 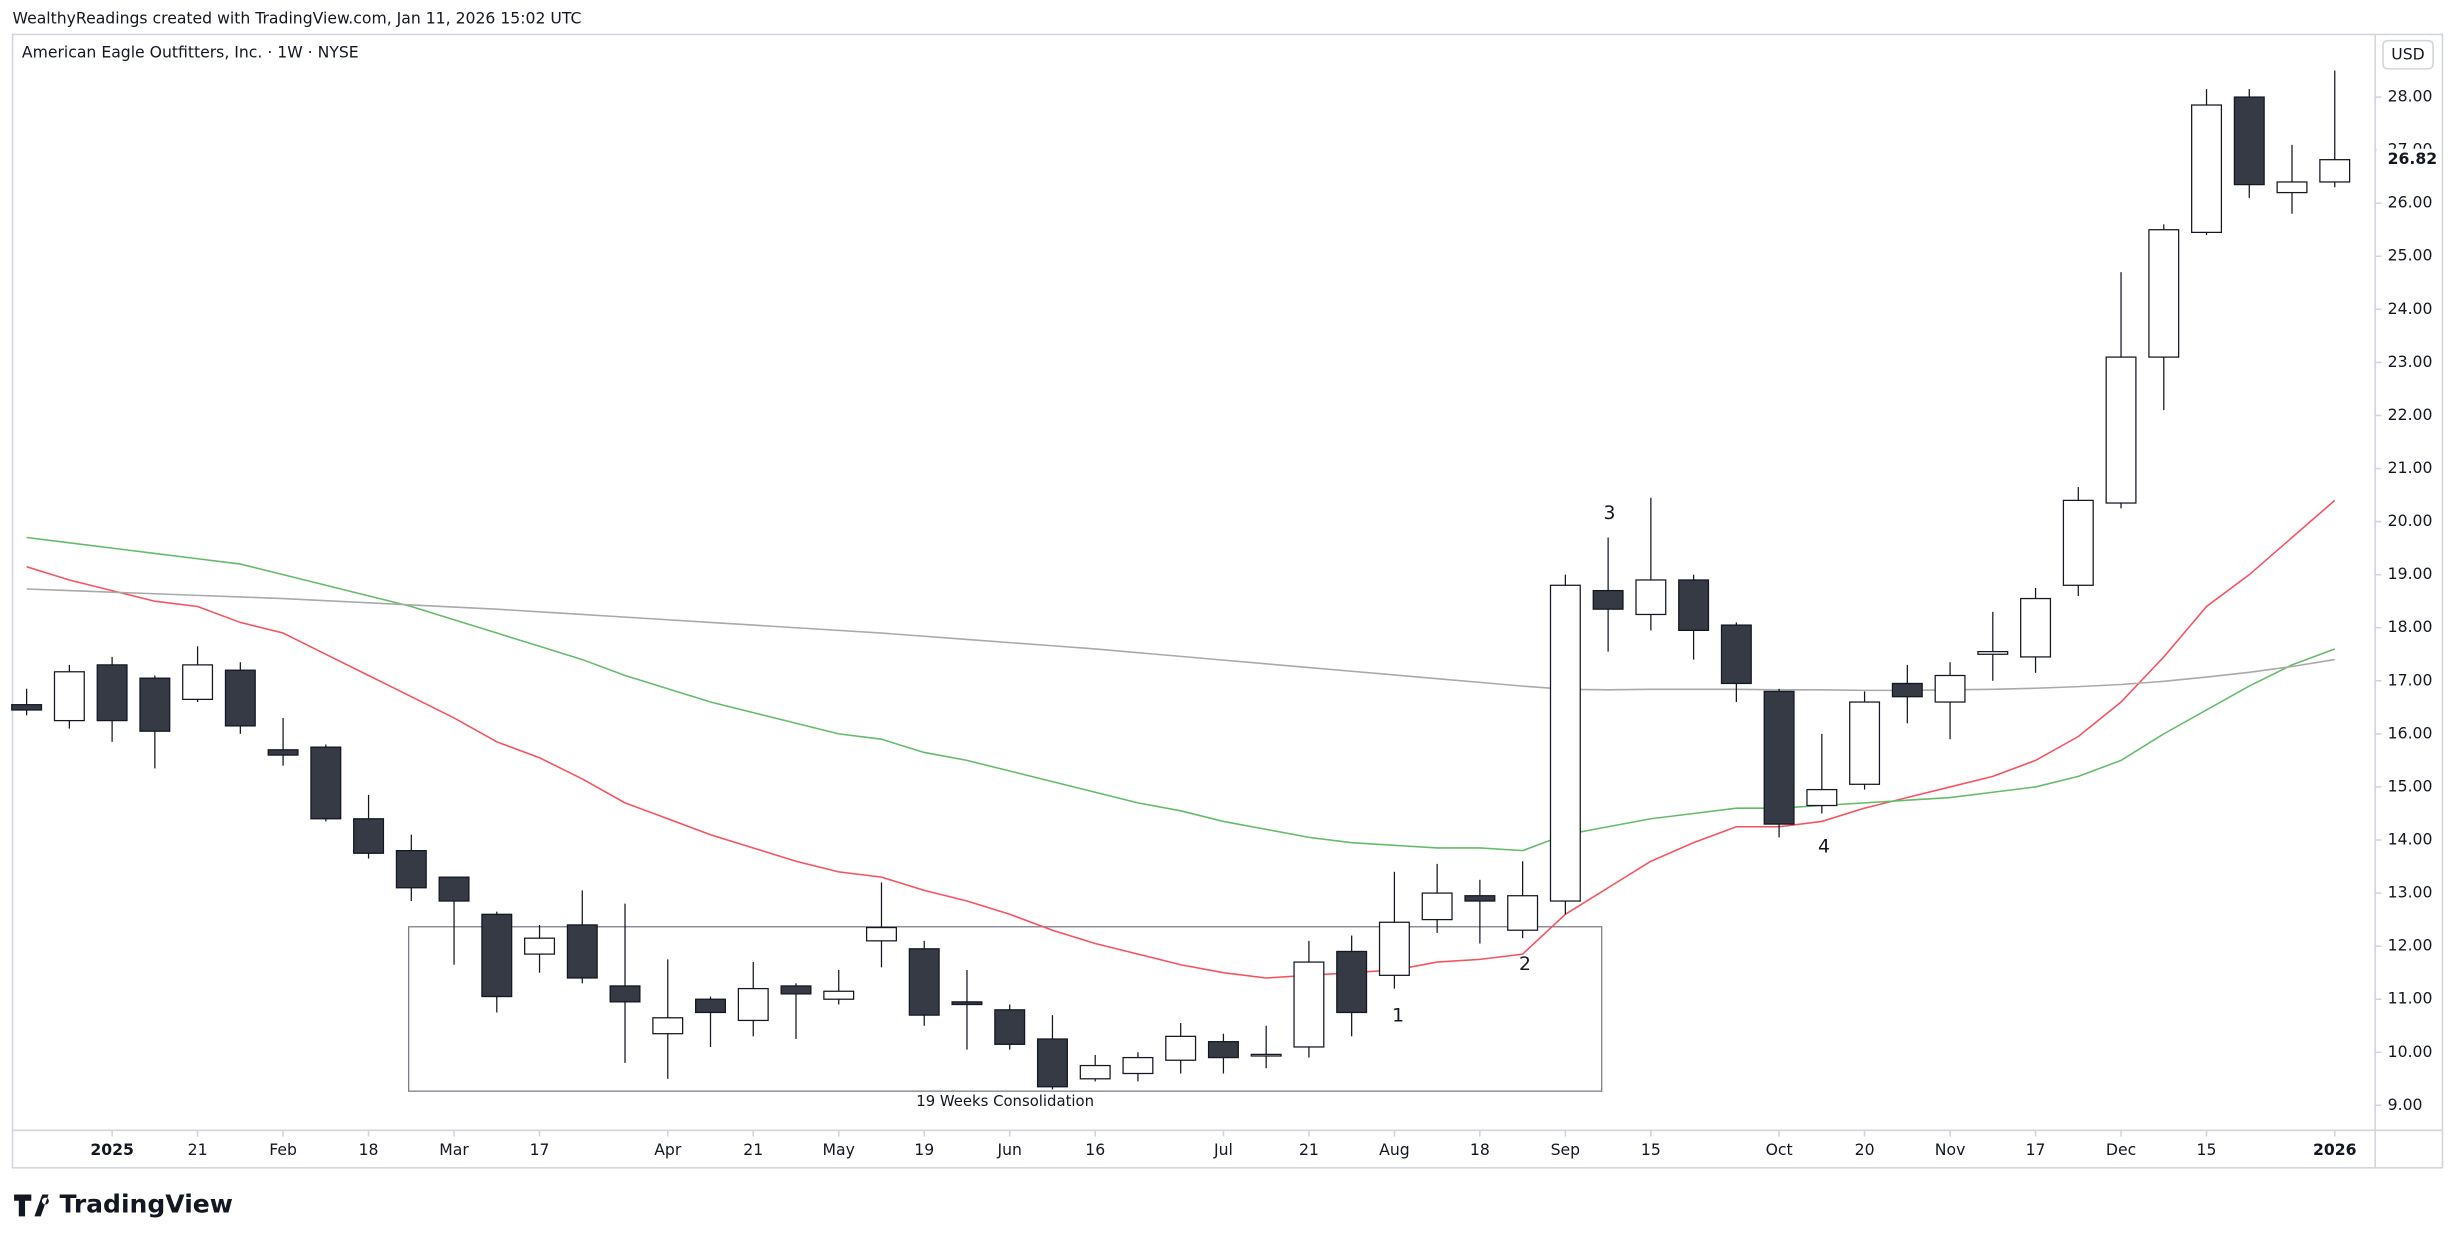 What do you see at coordinates (668, 1149) in the screenshot?
I see `x-tick-label: Apr` at bounding box center [668, 1149].